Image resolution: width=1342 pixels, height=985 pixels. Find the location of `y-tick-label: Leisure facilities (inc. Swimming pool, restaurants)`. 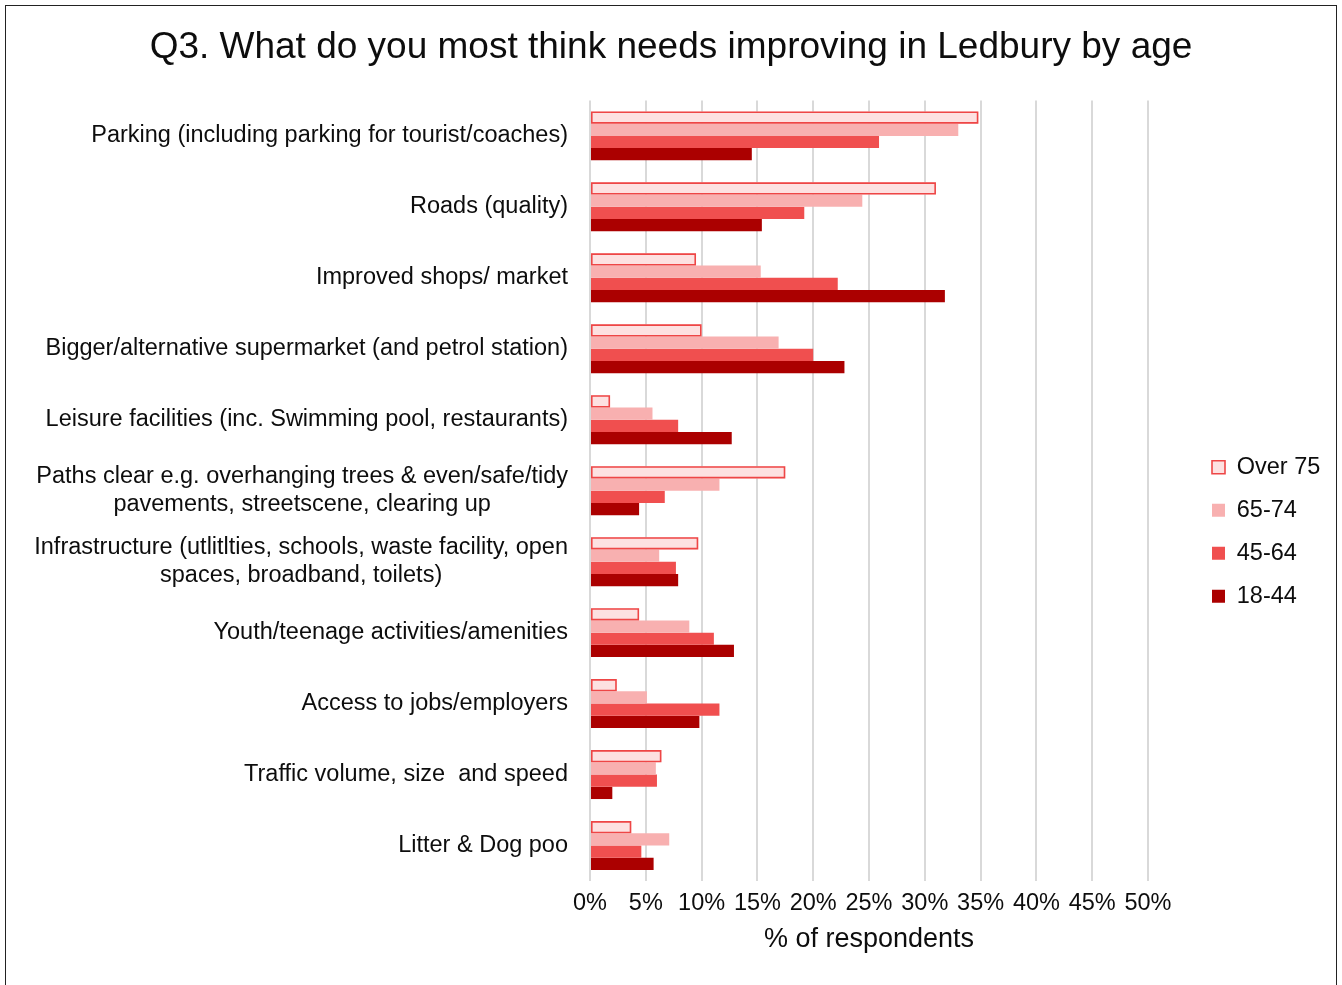

y-tick-label: Leisure facilities (inc. Swimming pool, restaurants) is located at coordinates (306, 418).